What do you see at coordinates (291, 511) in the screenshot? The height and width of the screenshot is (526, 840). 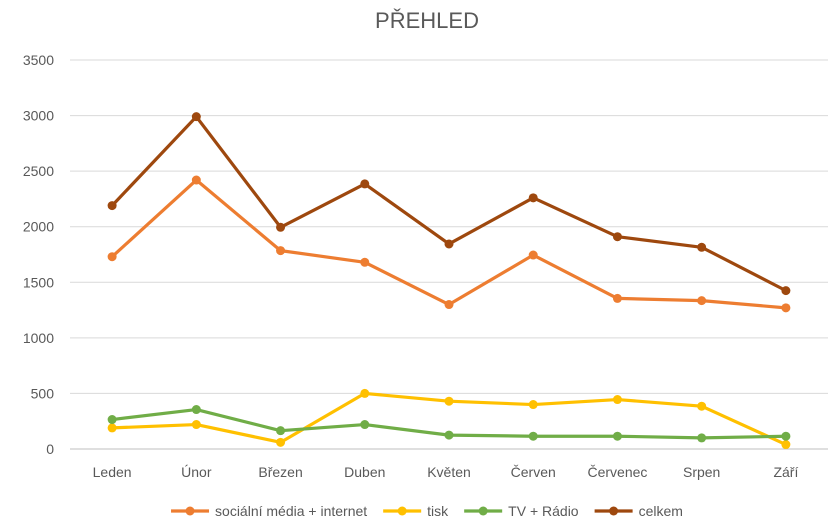 I see `legend-label: sociální média + internet` at bounding box center [291, 511].